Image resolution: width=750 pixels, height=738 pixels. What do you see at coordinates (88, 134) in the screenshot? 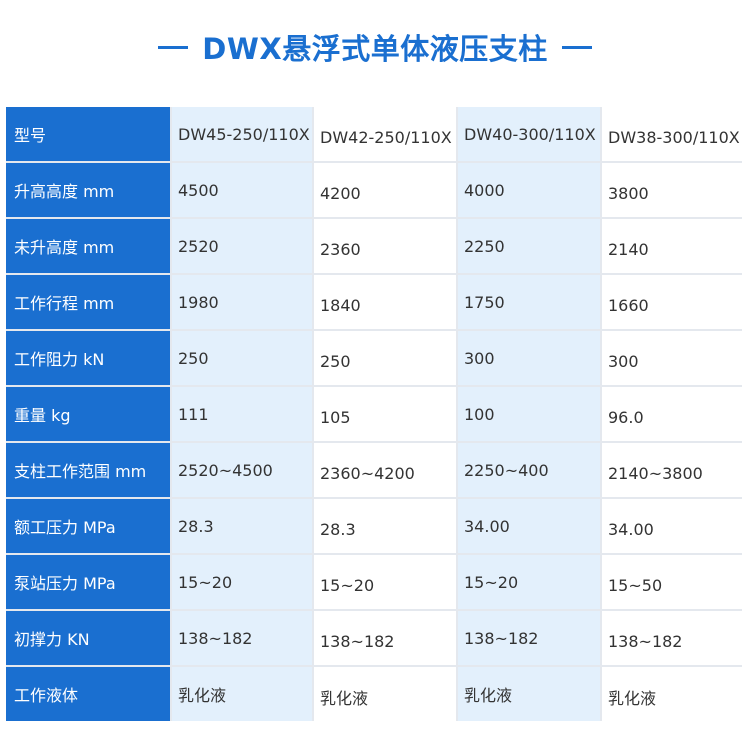
I see `row-header: 型号` at bounding box center [88, 134].